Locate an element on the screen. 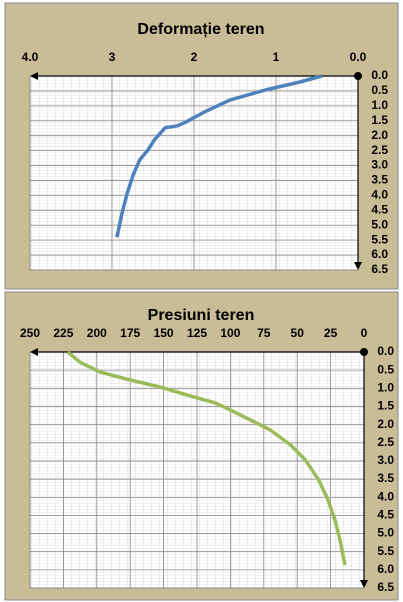 The width and height of the screenshot is (403, 602). x-tick-label: 125 is located at coordinates (197, 333).